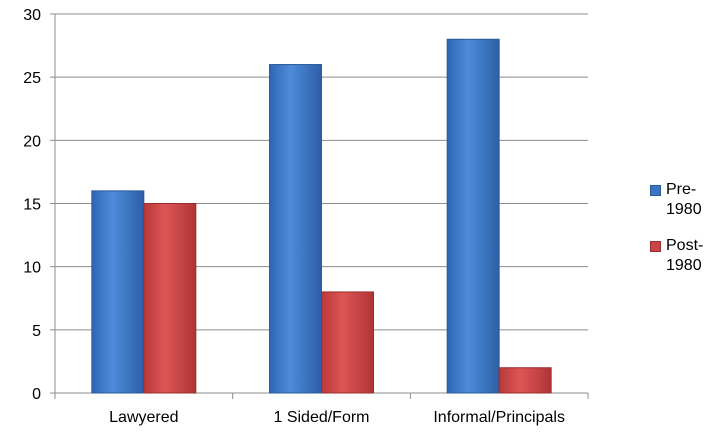  What do you see at coordinates (681, 189) in the screenshot?
I see `legend-label-pre-1980-line1: Pre-` at bounding box center [681, 189].